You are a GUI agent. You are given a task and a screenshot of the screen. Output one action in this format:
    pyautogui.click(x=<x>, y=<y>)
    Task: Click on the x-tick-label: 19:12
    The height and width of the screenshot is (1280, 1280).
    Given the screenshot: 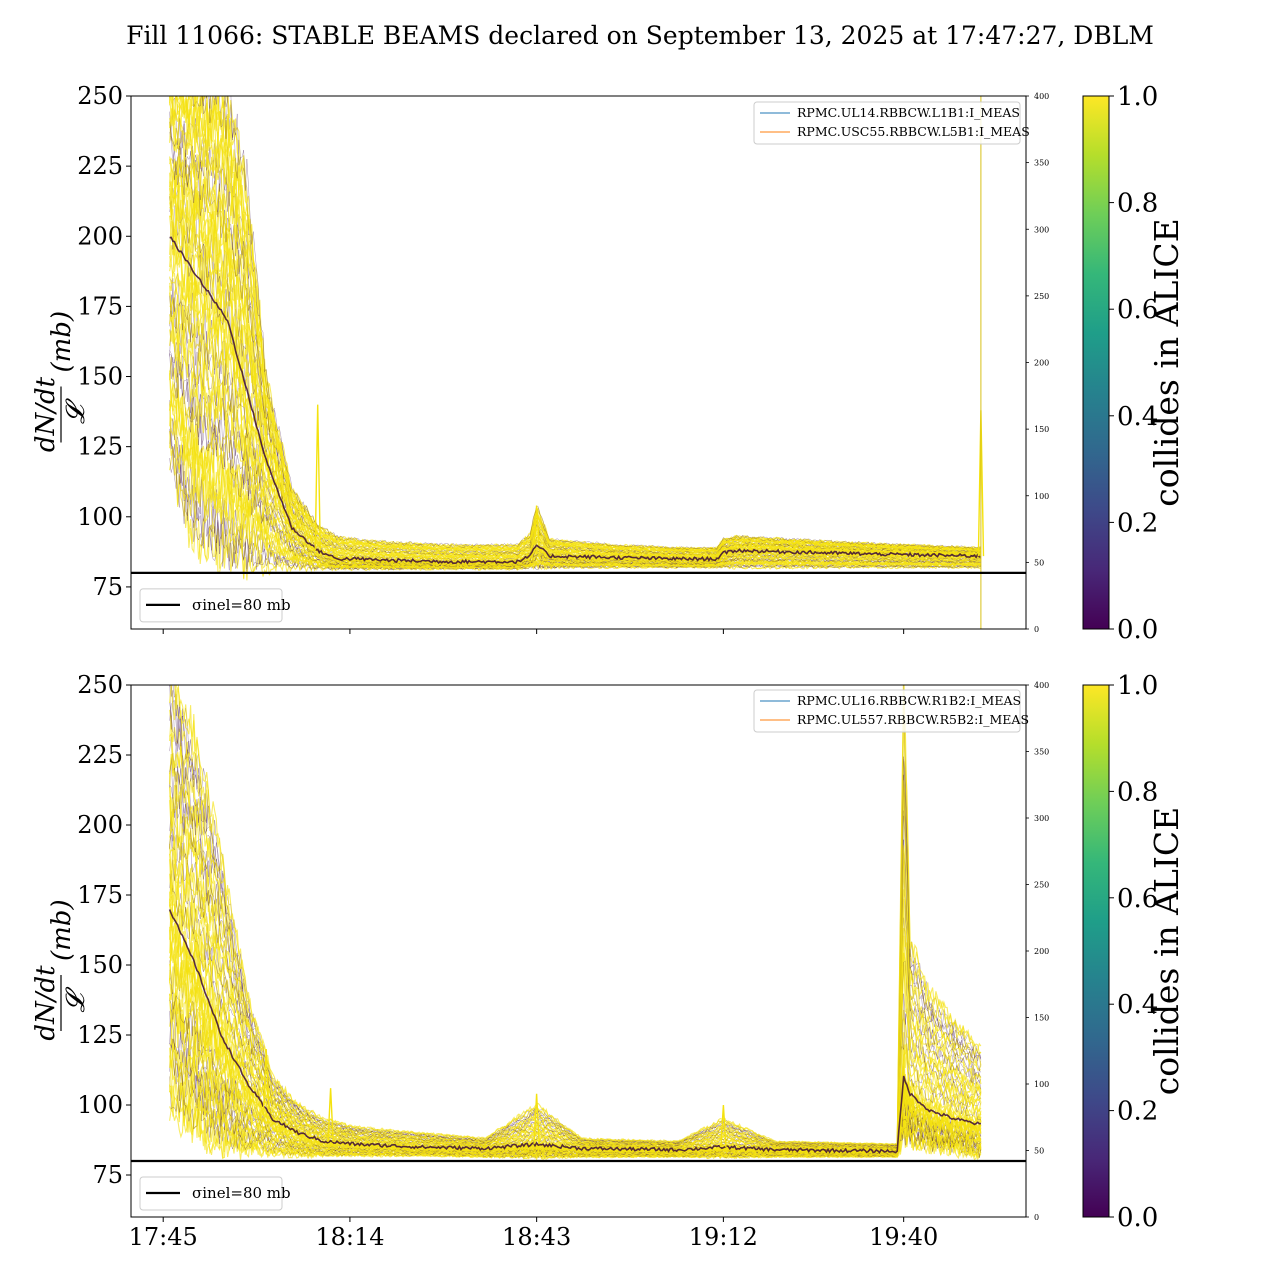 What is the action you would take?
    pyautogui.click(x=723, y=1237)
    